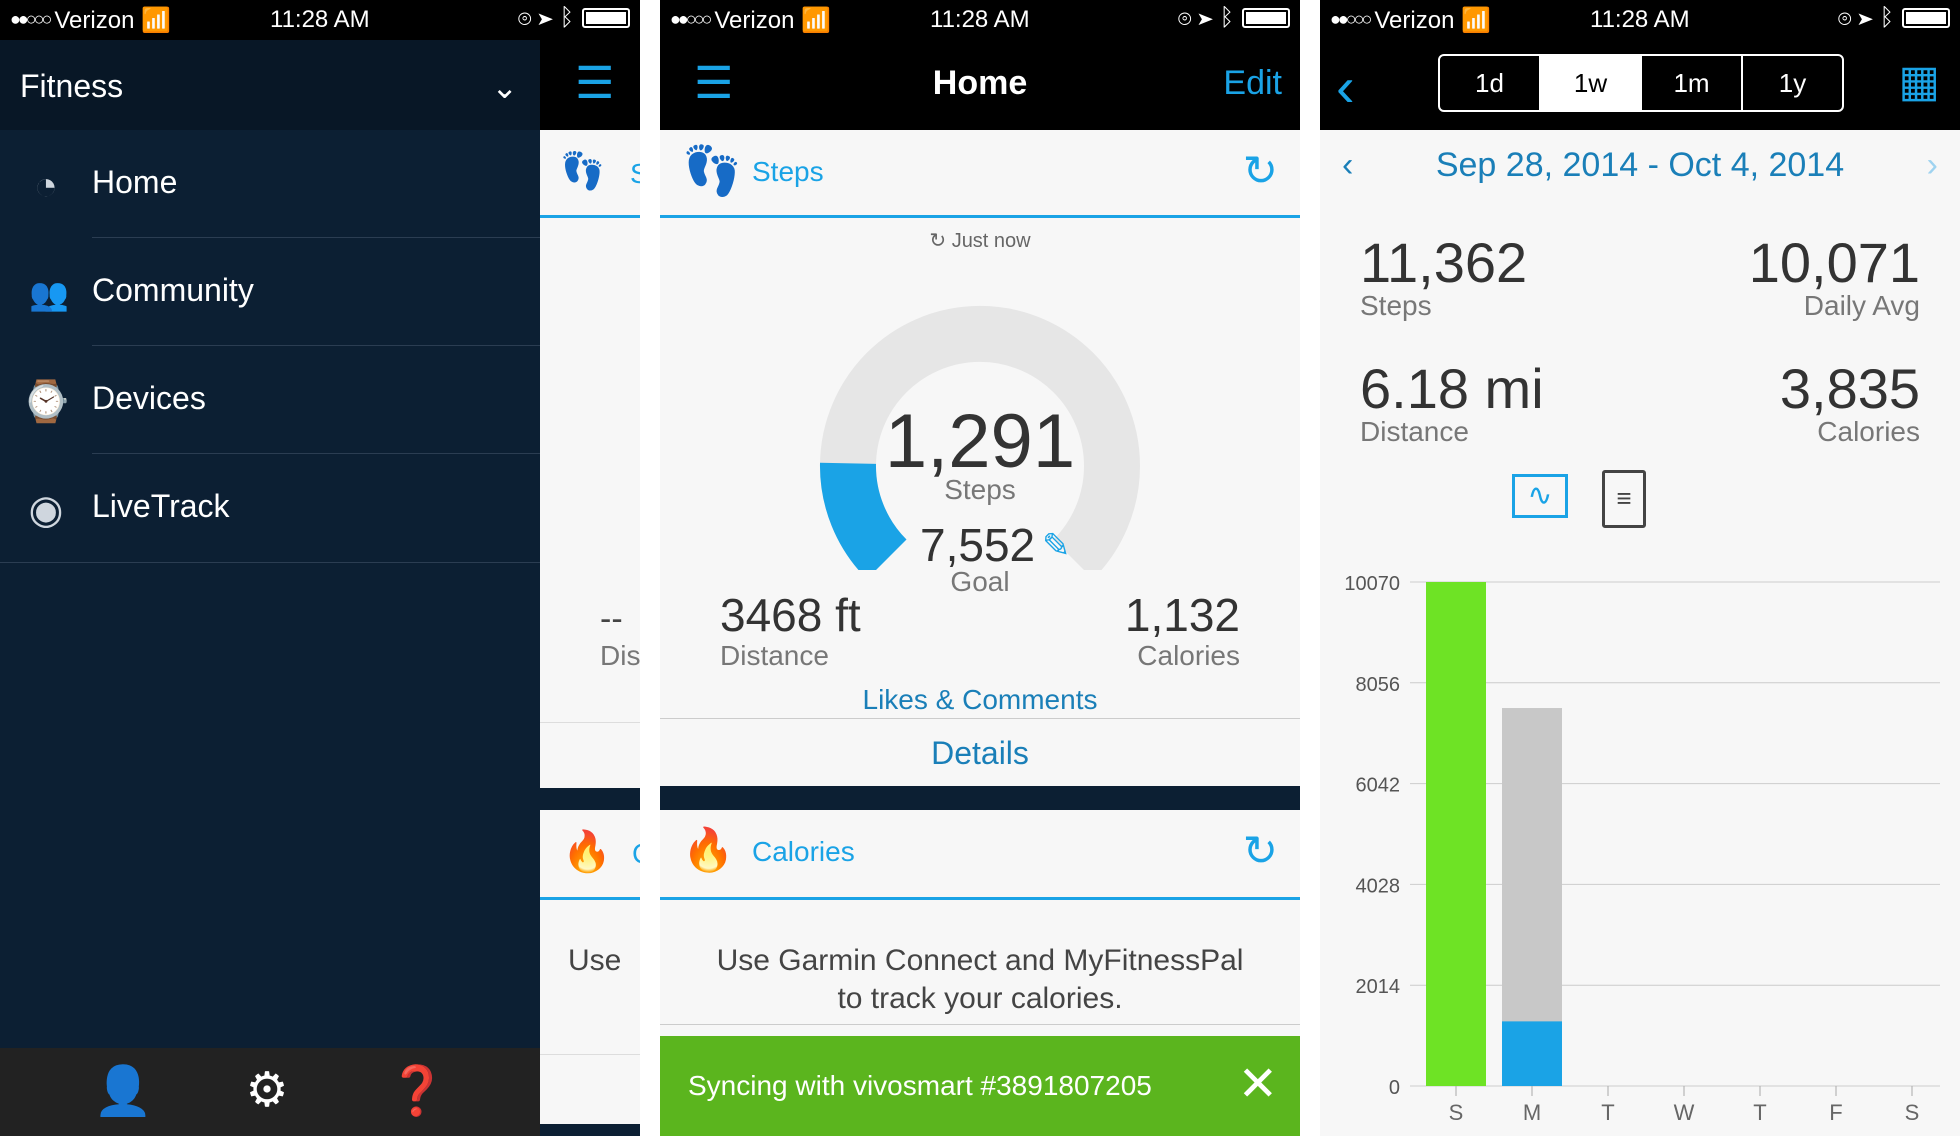  I want to click on steps-card-header: 👣 S, so click(590, 174).